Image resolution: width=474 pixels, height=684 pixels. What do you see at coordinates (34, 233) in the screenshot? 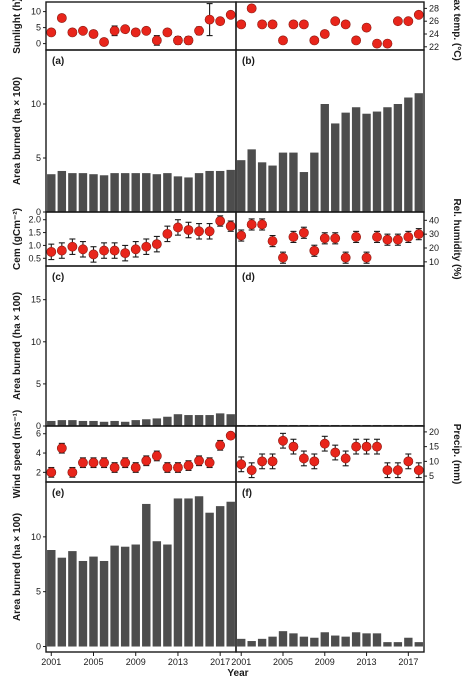
I see `y-tick-label: 1.5` at bounding box center [34, 233].